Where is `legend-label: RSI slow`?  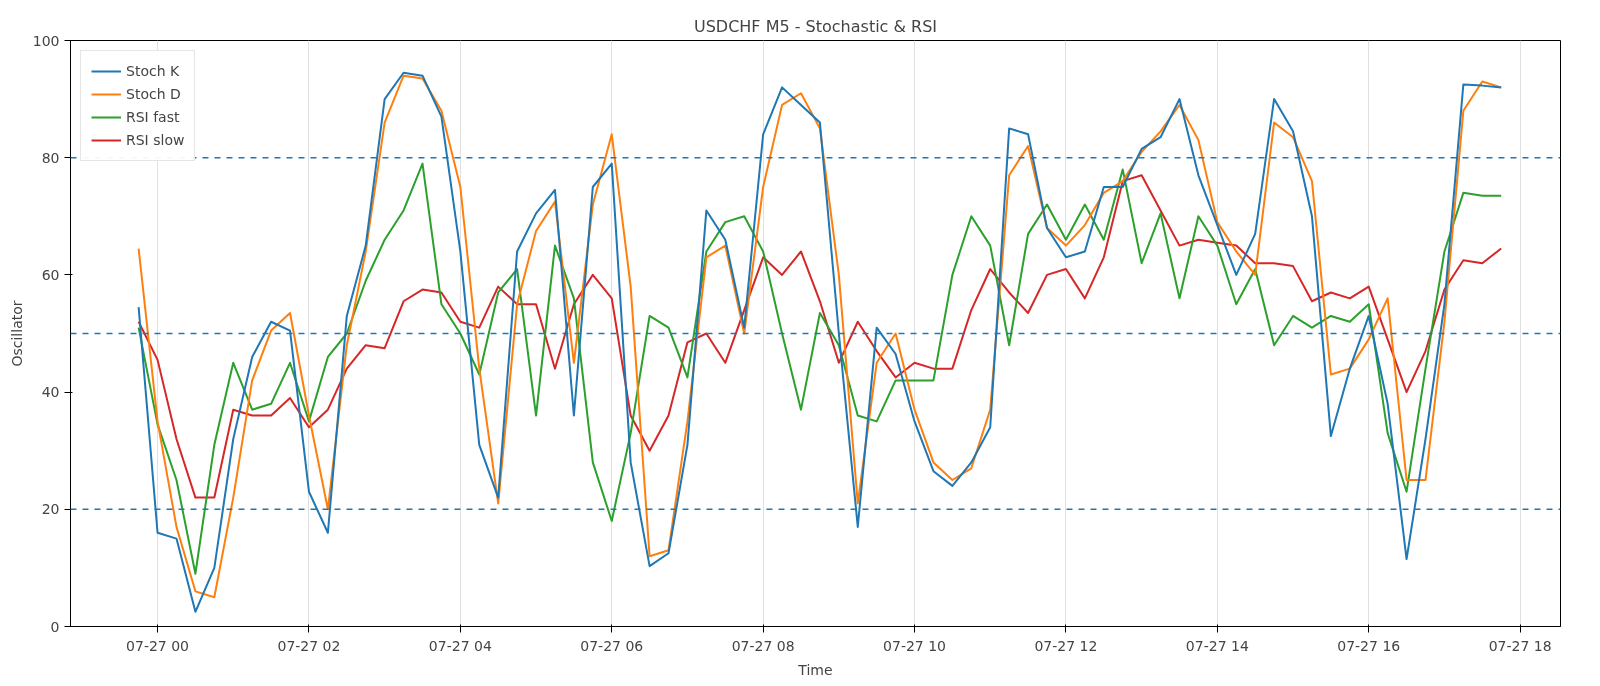
legend-label: RSI slow is located at coordinates (155, 140).